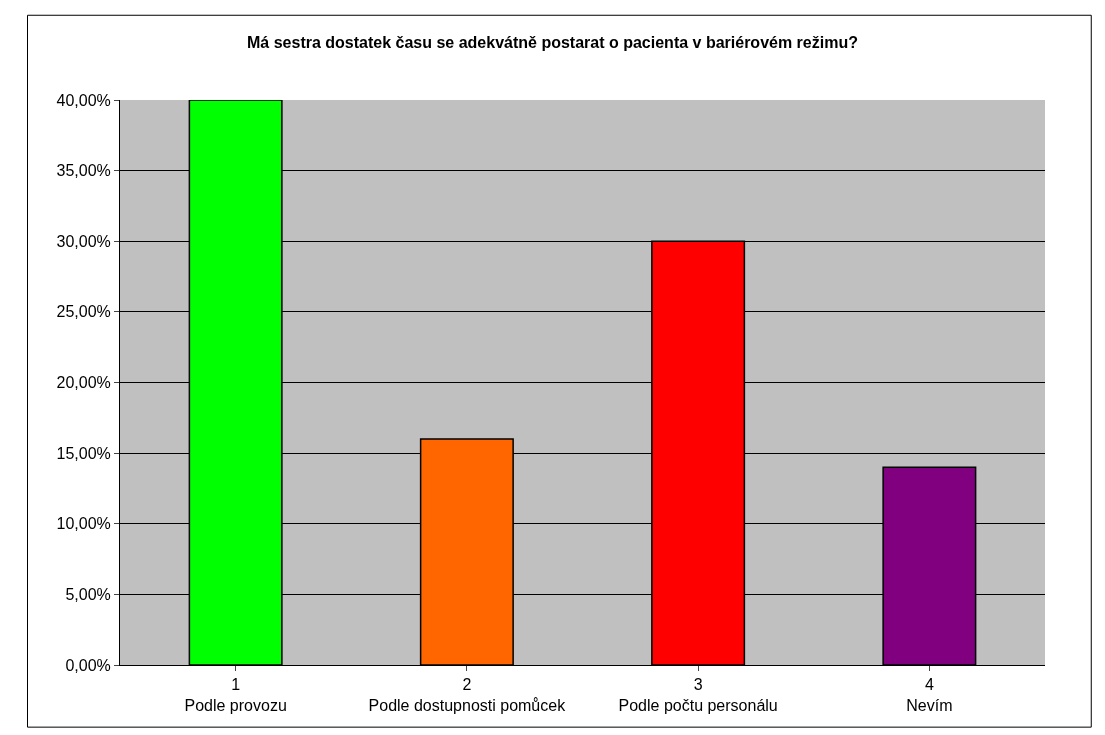 This screenshot has width=1105, height=735. I want to click on y-tick-label: 10,00%, so click(83, 524).